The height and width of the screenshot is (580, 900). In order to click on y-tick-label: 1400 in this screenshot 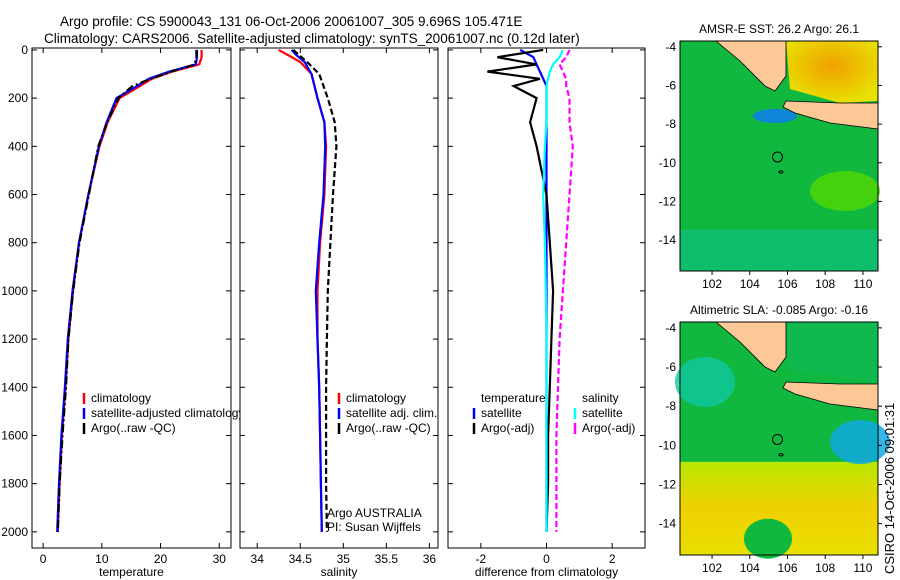, I will do `click(14, 387)`.